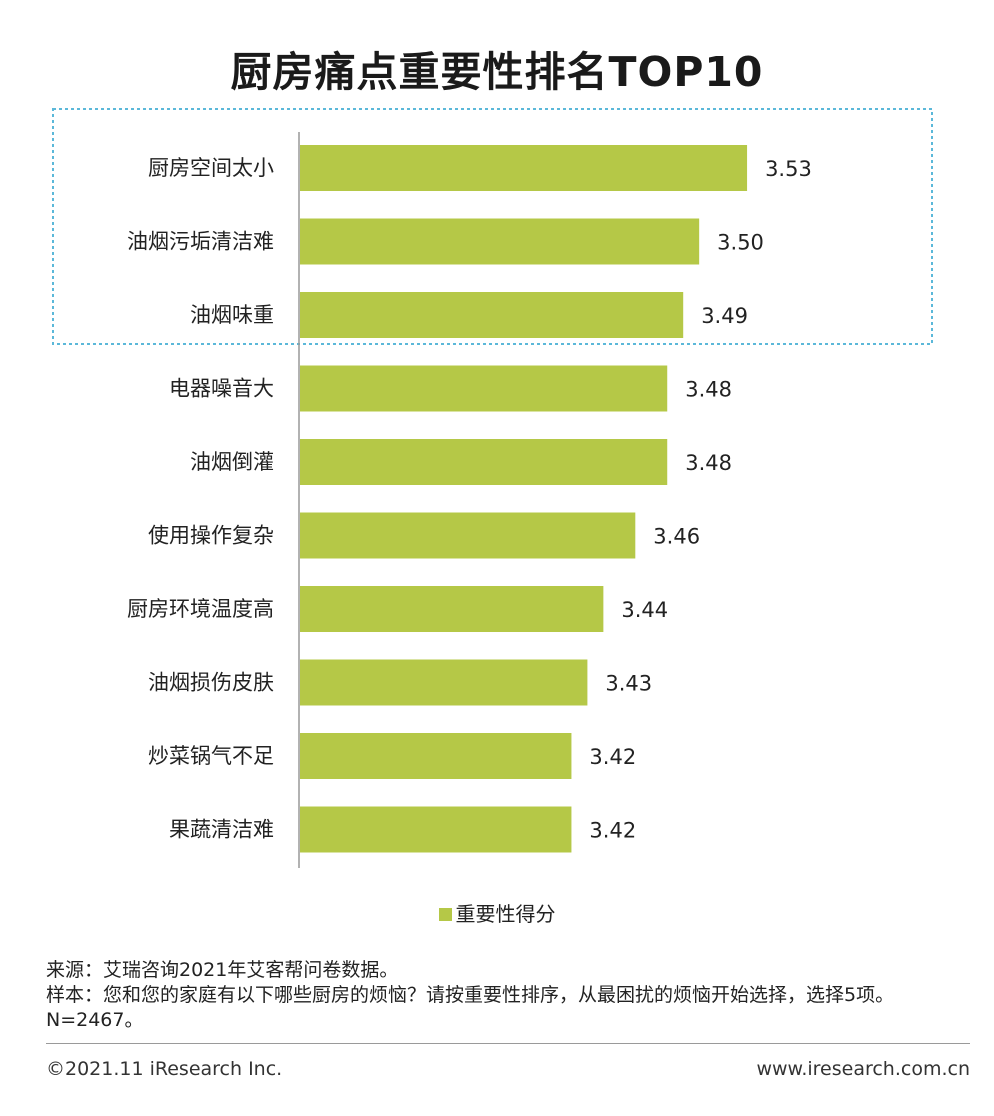 The height and width of the screenshot is (1116, 994). What do you see at coordinates (708, 390) in the screenshot?
I see `value-label-4: 3.48` at bounding box center [708, 390].